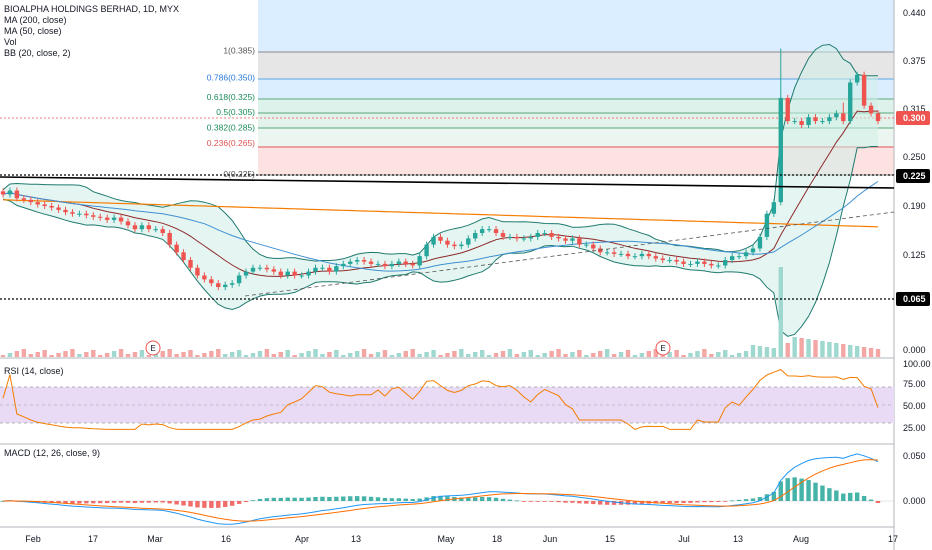  Describe the element at coordinates (33, 31) in the screenshot. I see `ma50-legend: MA (50, close)` at that location.